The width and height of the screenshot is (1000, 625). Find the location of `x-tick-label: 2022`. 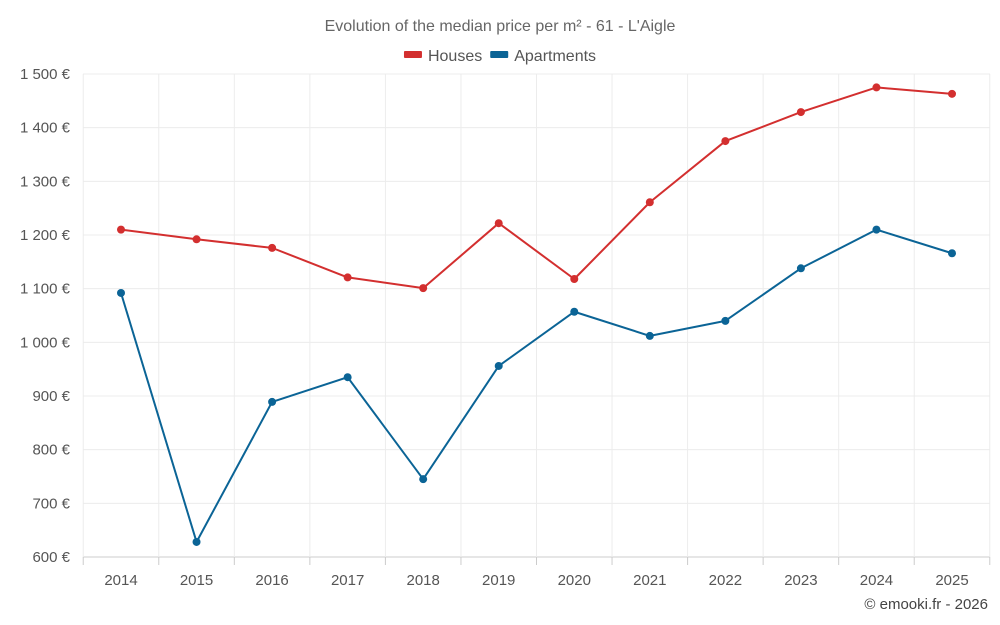

x-tick-label: 2022 is located at coordinates (725, 580).